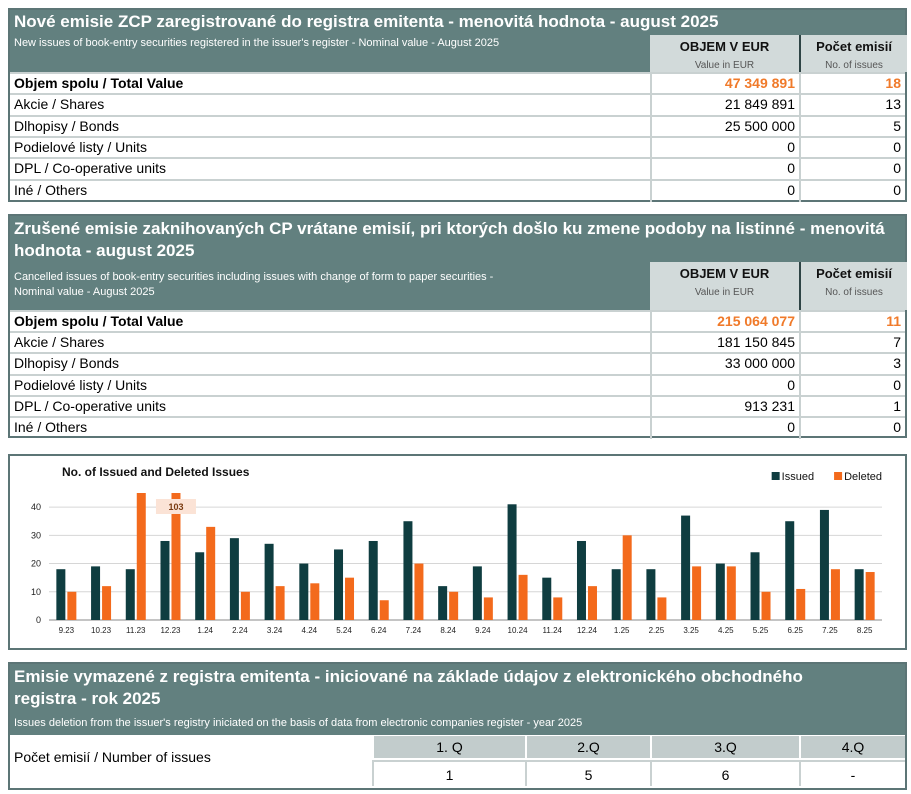 The height and width of the screenshot is (794, 911). Describe the element at coordinates (865, 630) in the screenshot. I see `x-tick-label: 8.25` at that location.